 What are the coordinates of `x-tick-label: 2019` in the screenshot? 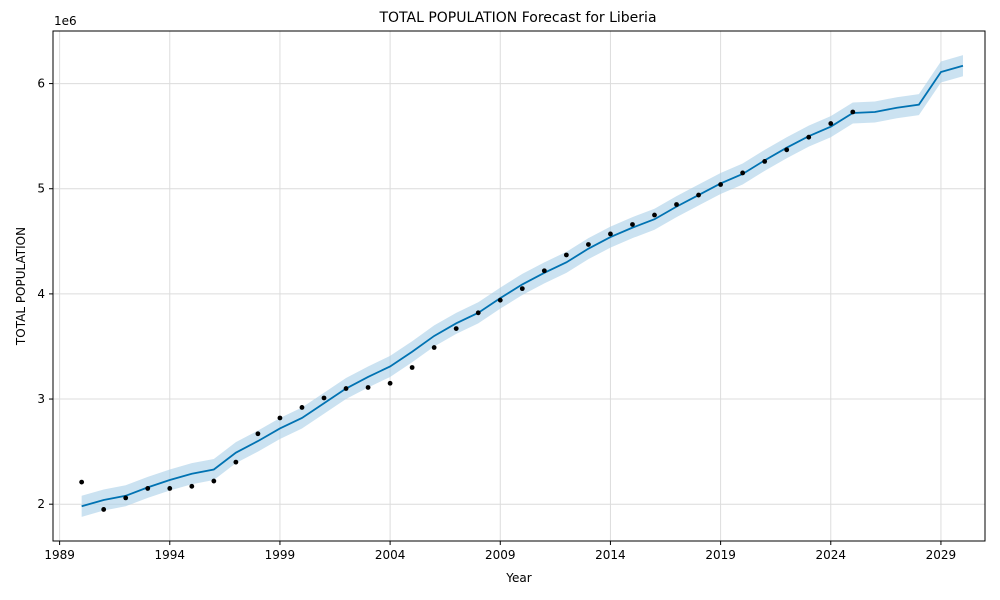 It's located at (720, 555).